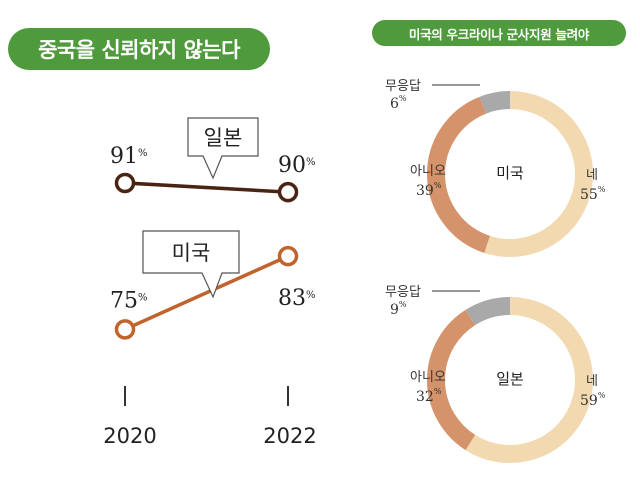 Image resolution: width=640 pixels, height=479 pixels. Describe the element at coordinates (428, 171) in the screenshot. I see `slice-label-미국-아니오: 아니오` at that location.